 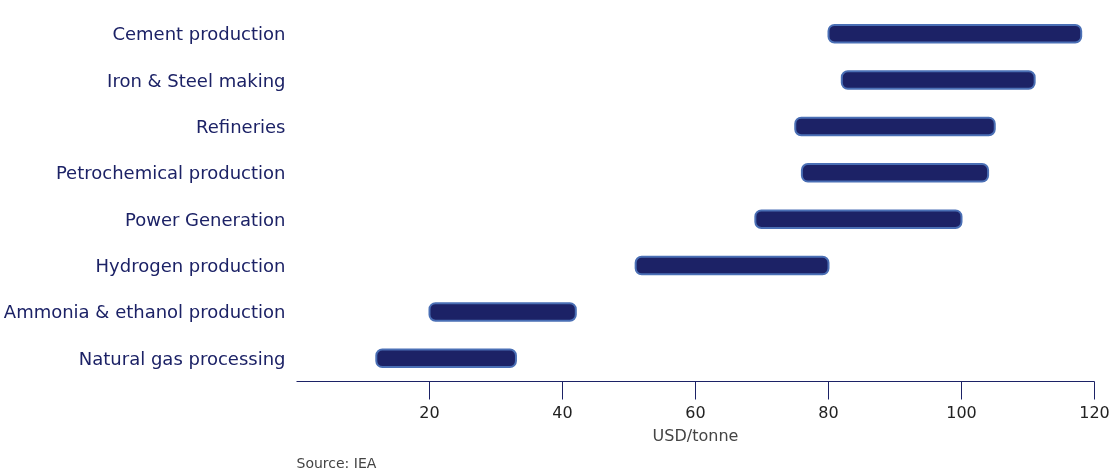 What do you see at coordinates (1094, 412) in the screenshot?
I see `x-tick-label: 120` at bounding box center [1094, 412].